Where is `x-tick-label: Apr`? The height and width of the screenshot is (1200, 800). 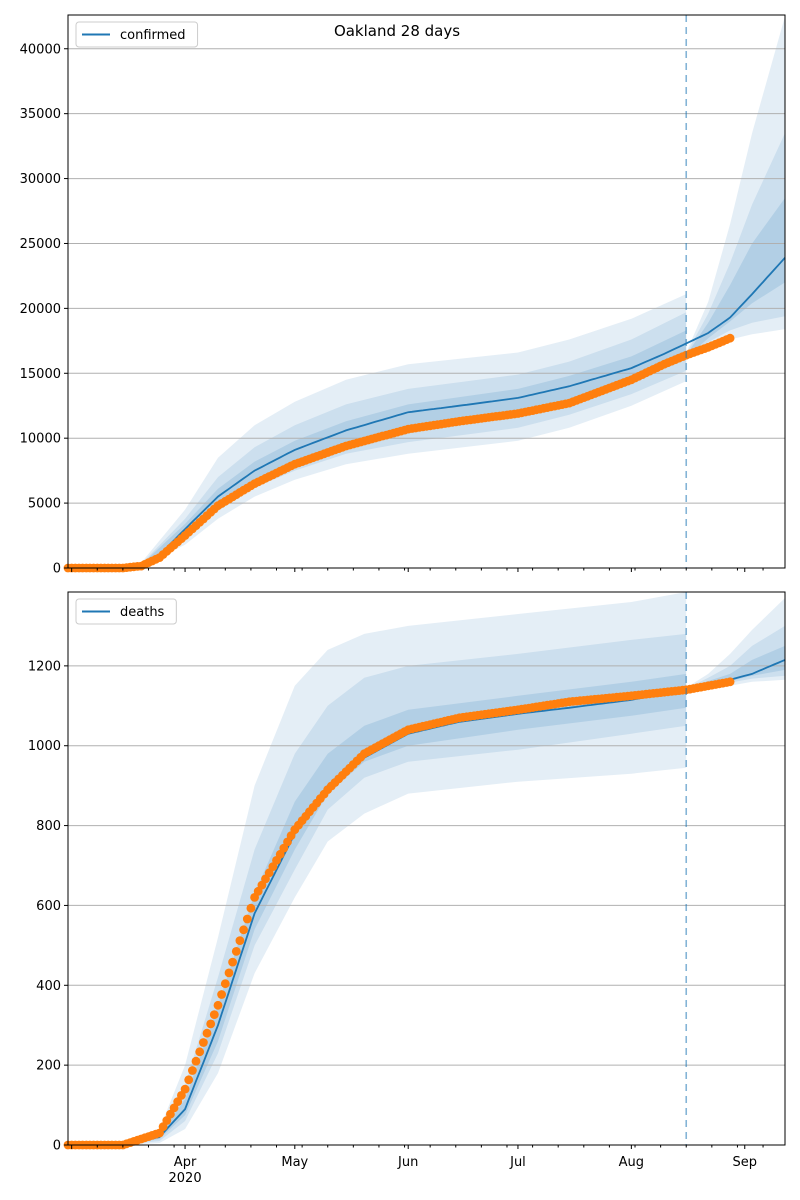 x-tick-label: Apr is located at coordinates (185, 1162).